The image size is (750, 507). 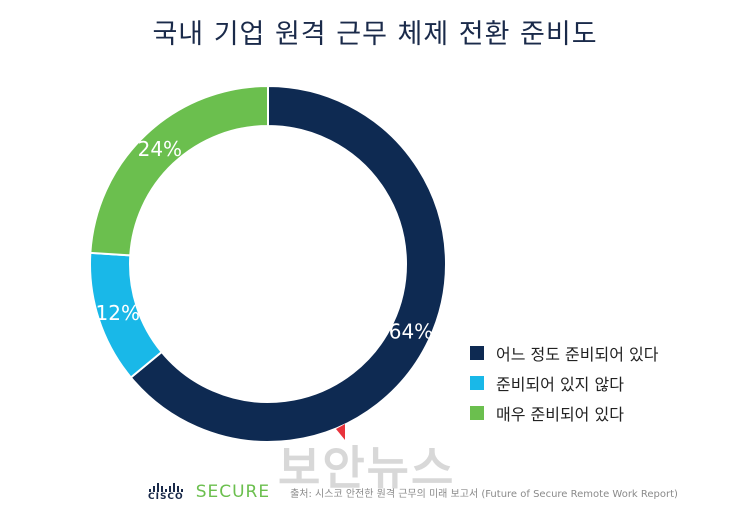 I want to click on legend-item: 매우 준비되어 있다, so click(x=564, y=413).